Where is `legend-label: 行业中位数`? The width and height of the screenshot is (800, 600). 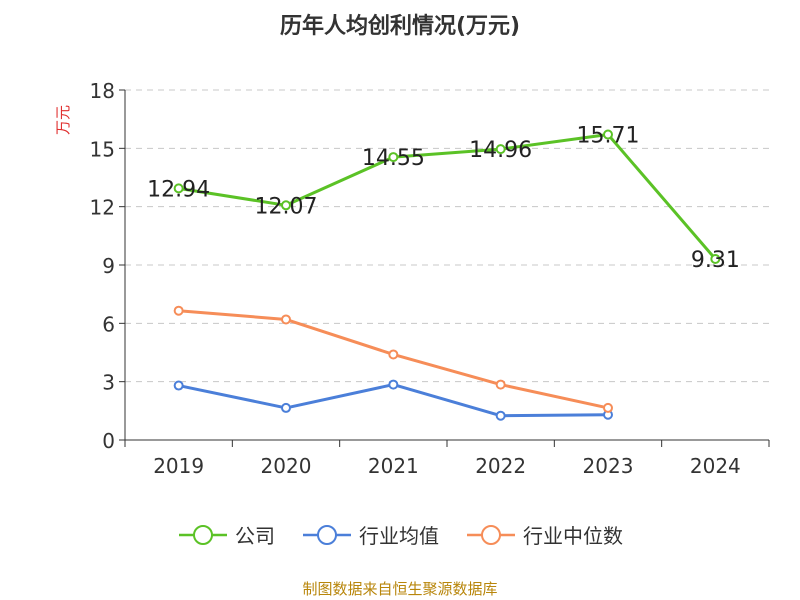
legend-label: 行业中位数 is located at coordinates (573, 536).